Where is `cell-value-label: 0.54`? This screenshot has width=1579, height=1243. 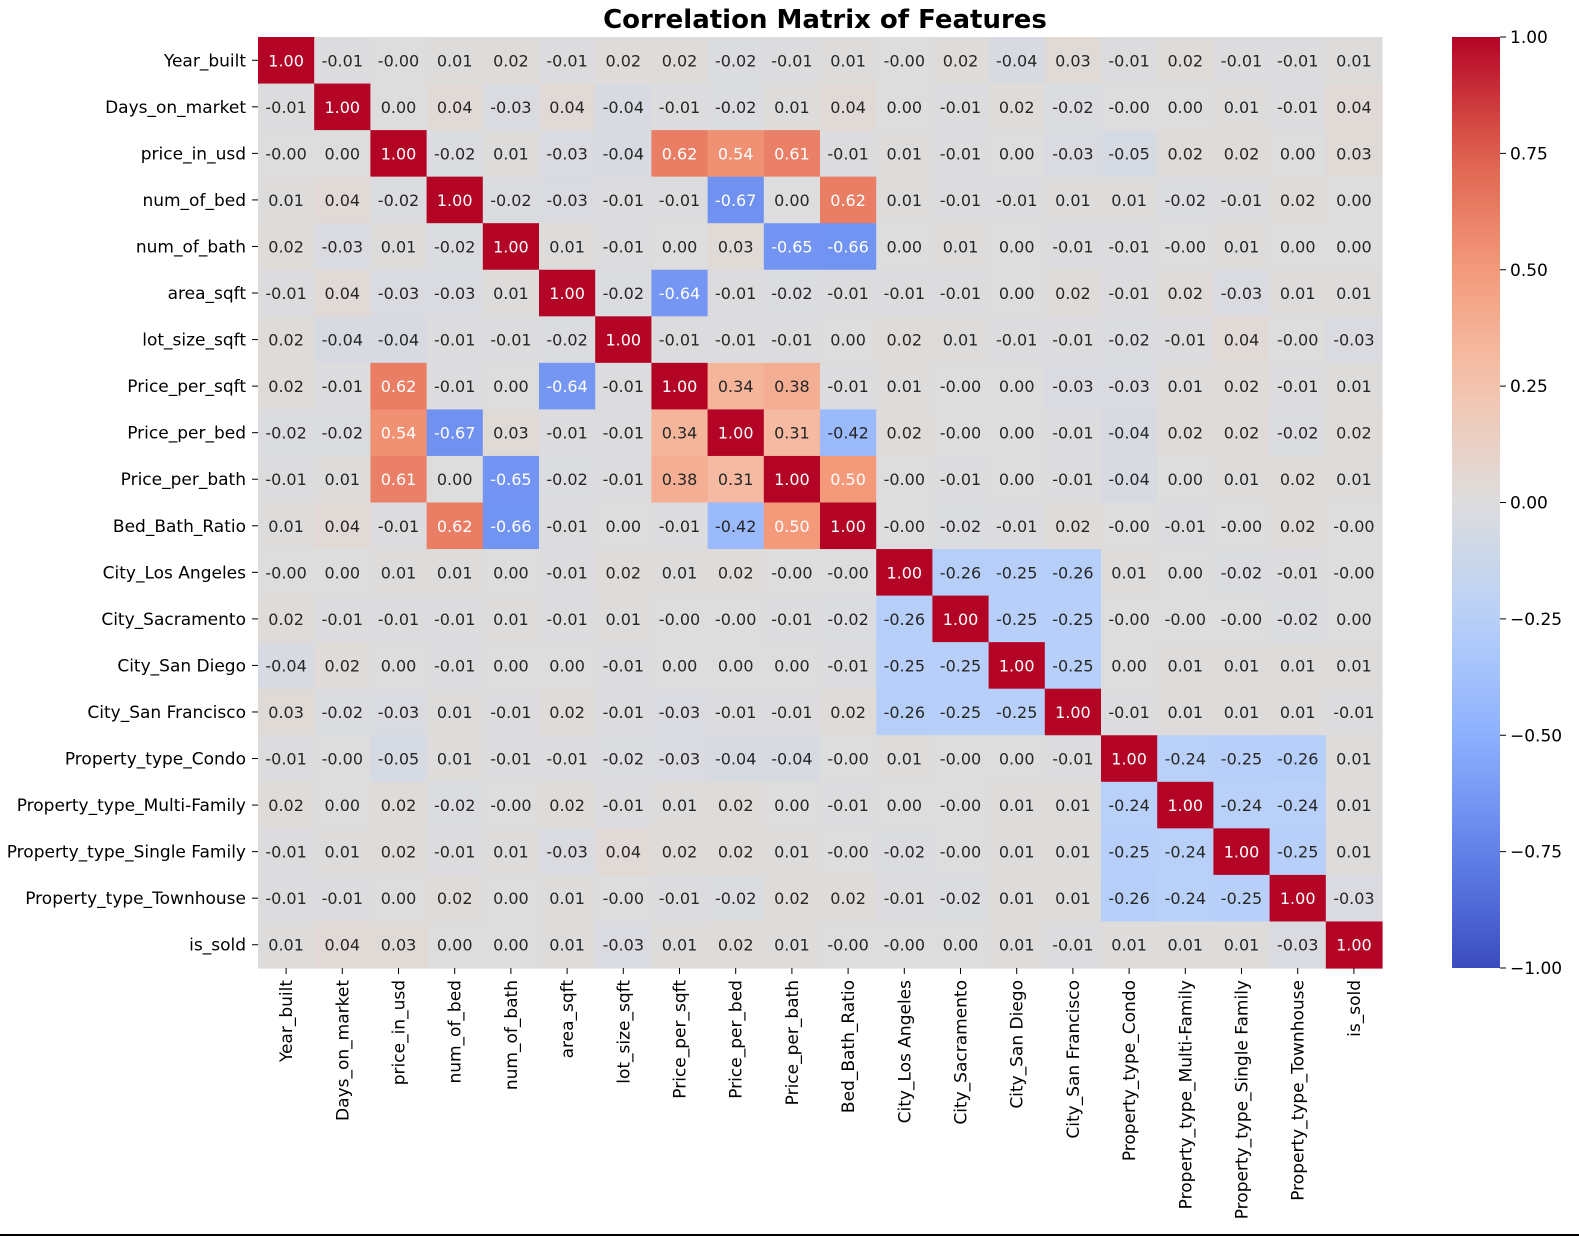 cell-value-label: 0.54 is located at coordinates (736, 153).